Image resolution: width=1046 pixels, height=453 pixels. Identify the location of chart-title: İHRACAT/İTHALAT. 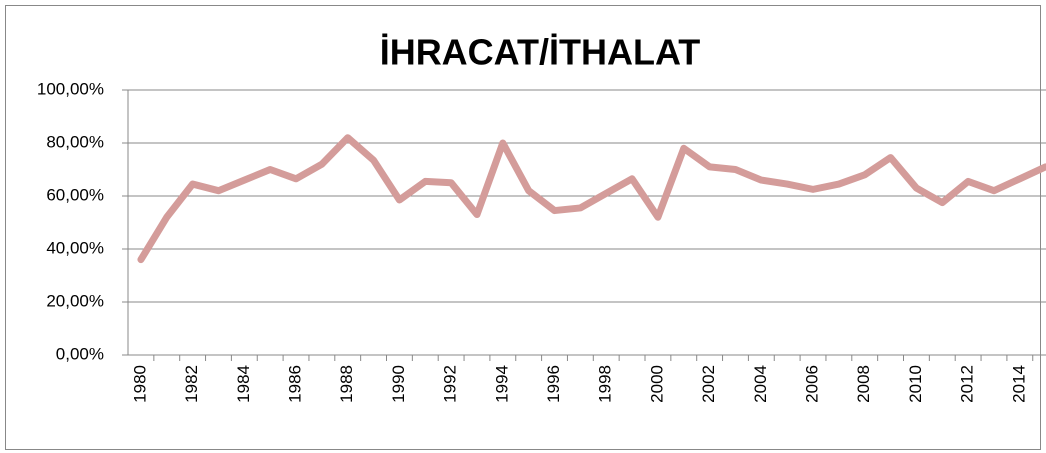
(540, 52).